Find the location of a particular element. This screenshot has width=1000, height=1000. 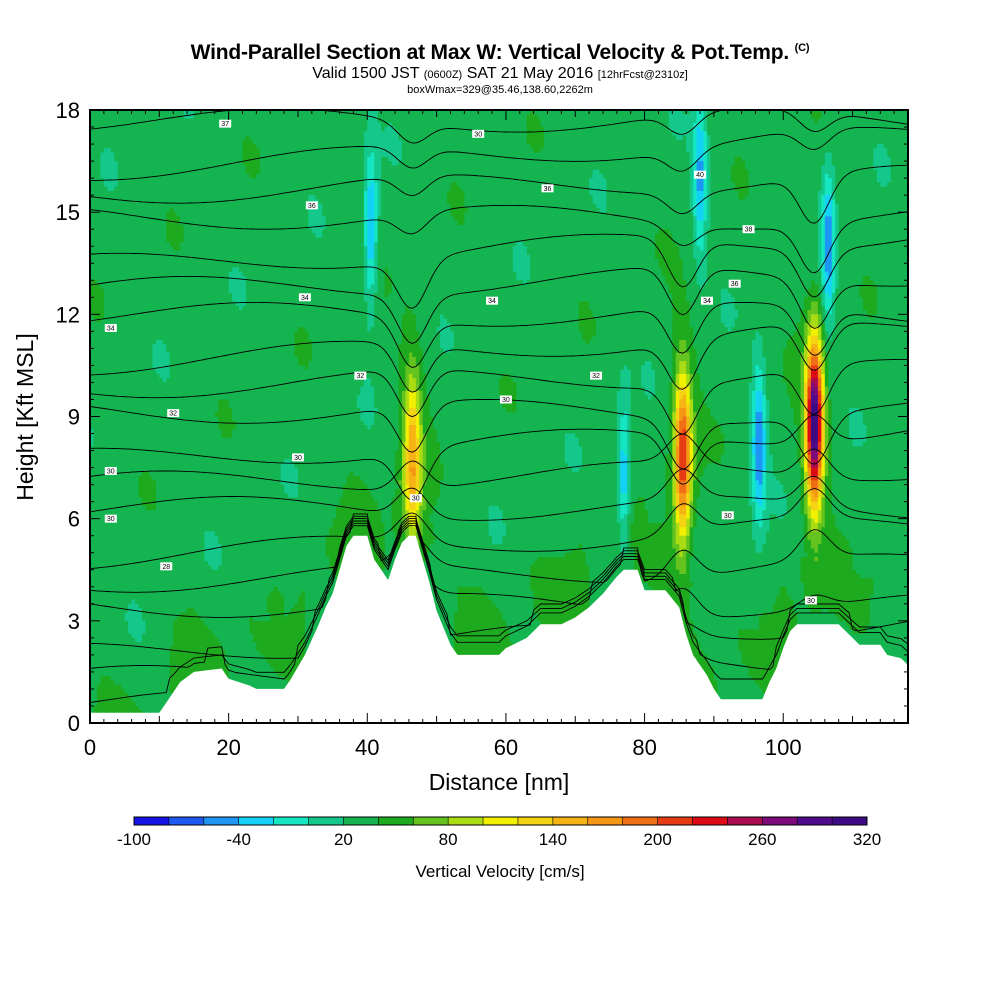

contour-label: 34 is located at coordinates (707, 301).